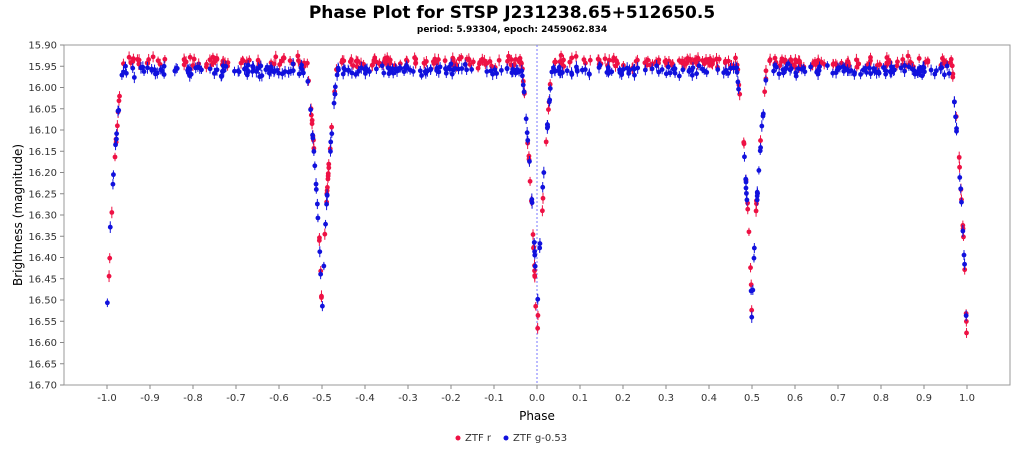 The image size is (1024, 449). Describe the element at coordinates (881, 398) in the screenshot. I see `x-tick-label: 0.8` at that location.